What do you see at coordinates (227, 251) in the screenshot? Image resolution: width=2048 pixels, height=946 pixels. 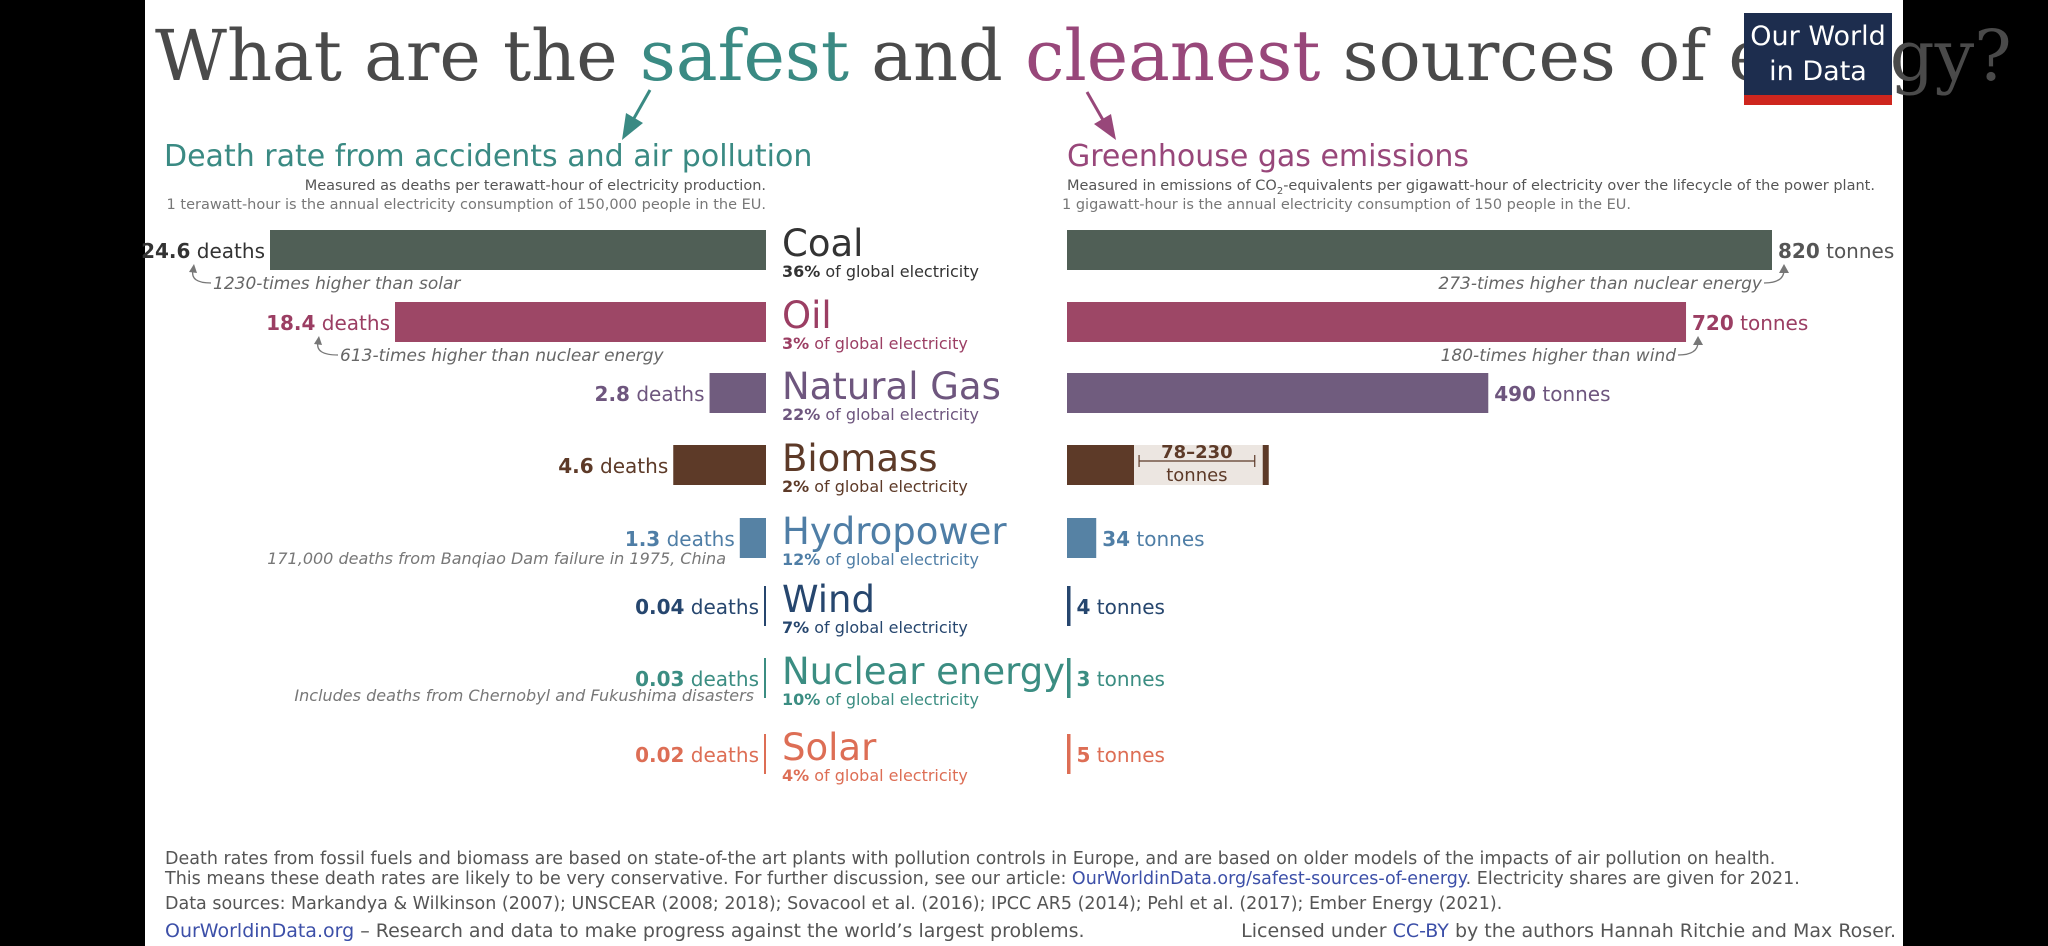 I see `death-unit-coal: deaths` at bounding box center [227, 251].